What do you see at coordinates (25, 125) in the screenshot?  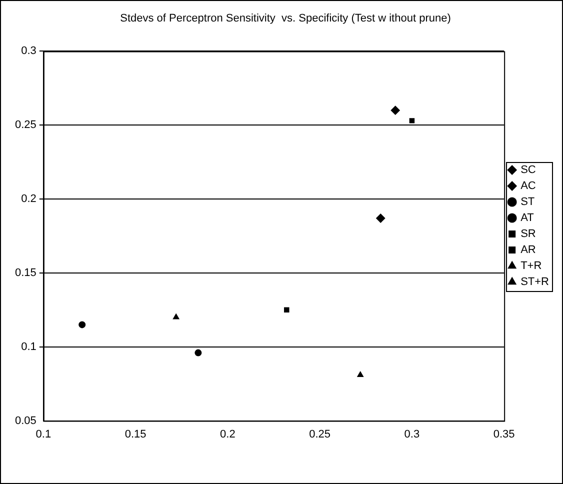 I see `y-tick-label: 0.25` at bounding box center [25, 125].